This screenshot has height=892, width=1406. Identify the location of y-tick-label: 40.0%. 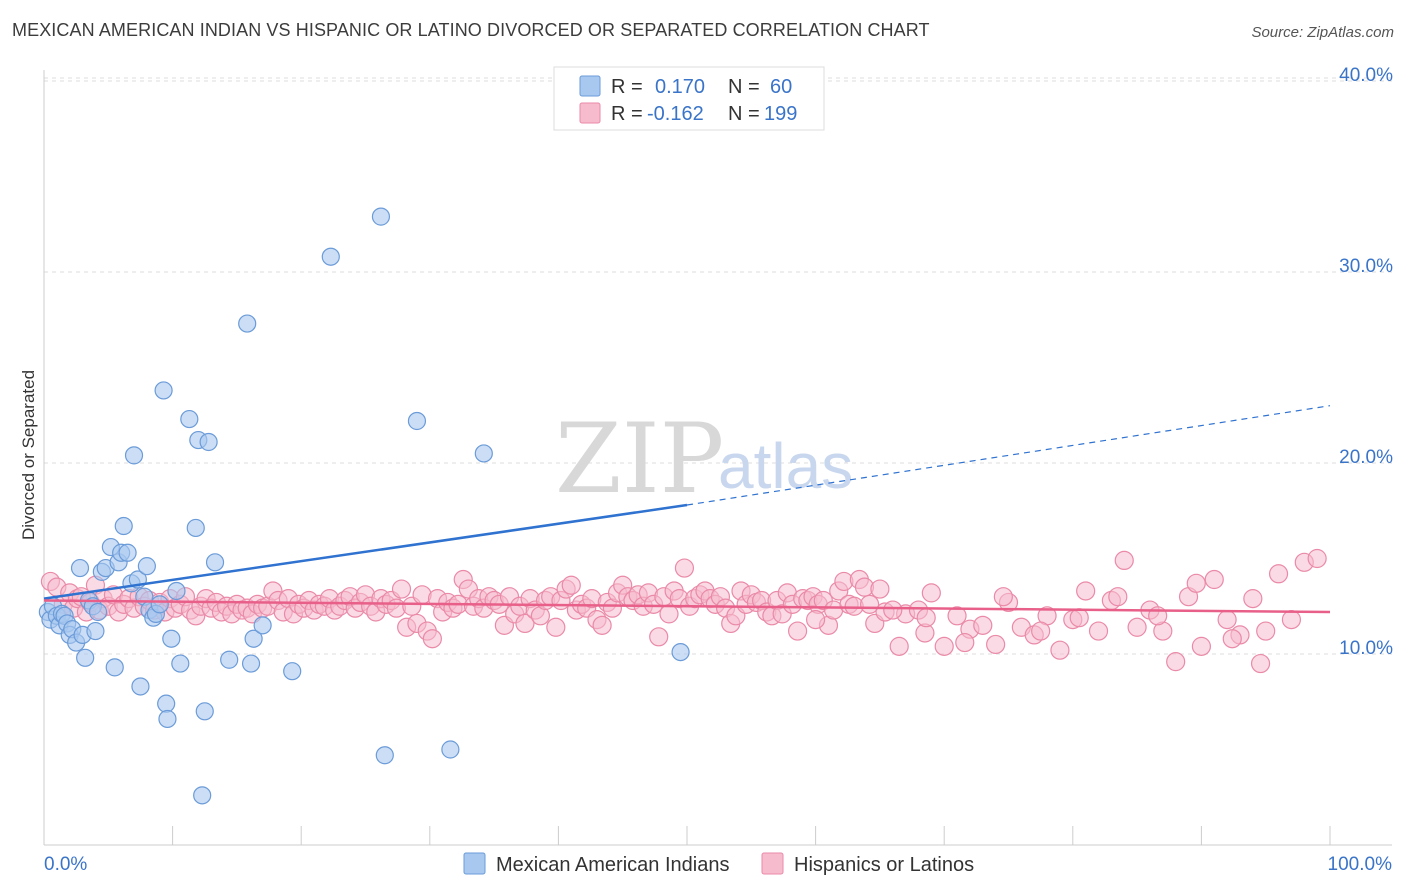
(1366, 75).